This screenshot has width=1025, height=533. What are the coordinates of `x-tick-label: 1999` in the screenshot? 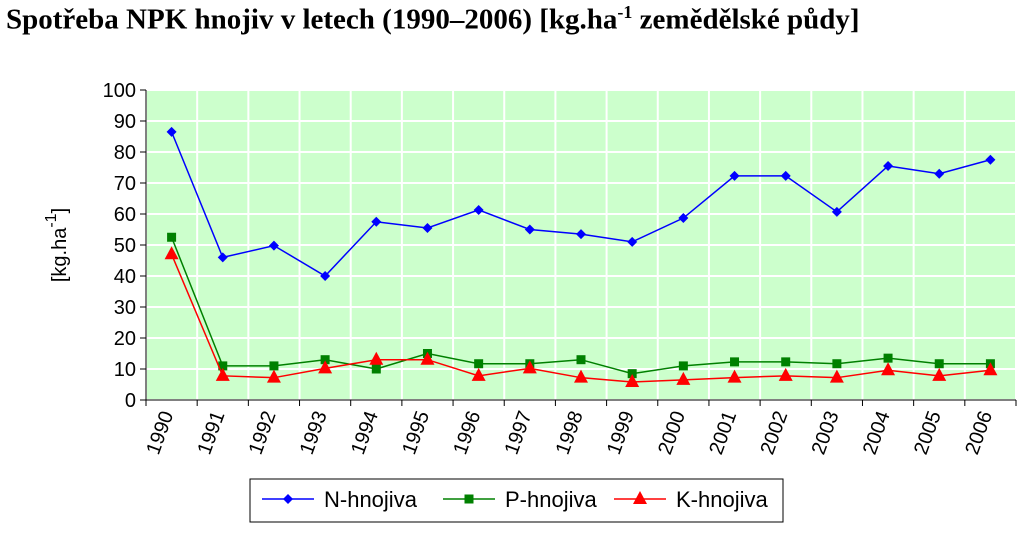 It's located at (621, 432).